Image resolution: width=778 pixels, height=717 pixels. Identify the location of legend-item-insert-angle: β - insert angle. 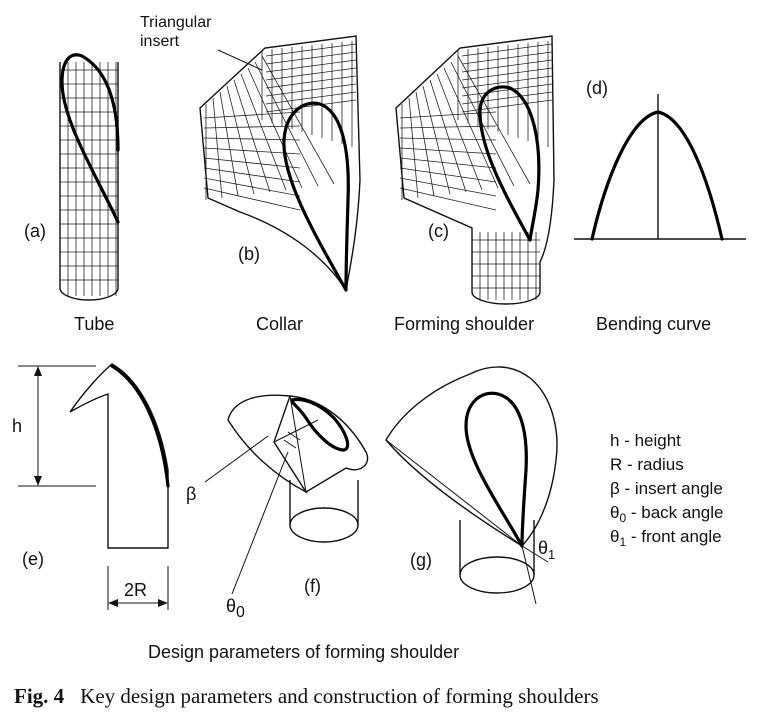
(666, 488).